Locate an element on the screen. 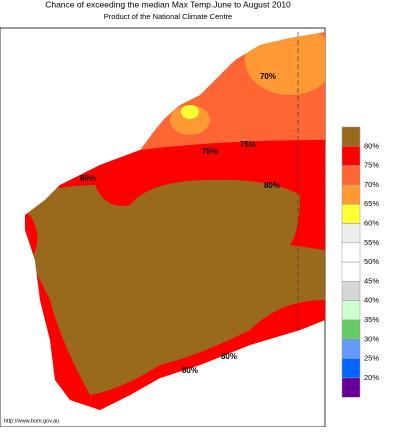 The height and width of the screenshot is (432, 413). legend-label: 35% is located at coordinates (371, 319).